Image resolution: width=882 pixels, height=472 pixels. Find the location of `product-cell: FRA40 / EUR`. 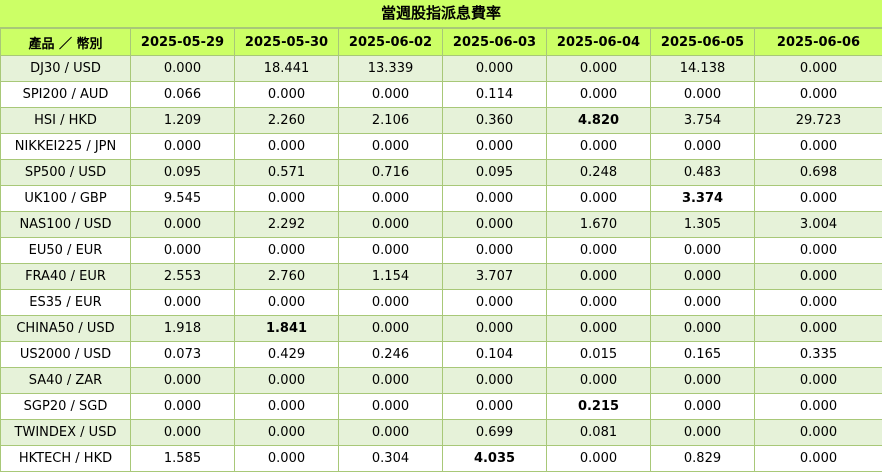

product-cell: FRA40 / EUR is located at coordinates (66, 277).